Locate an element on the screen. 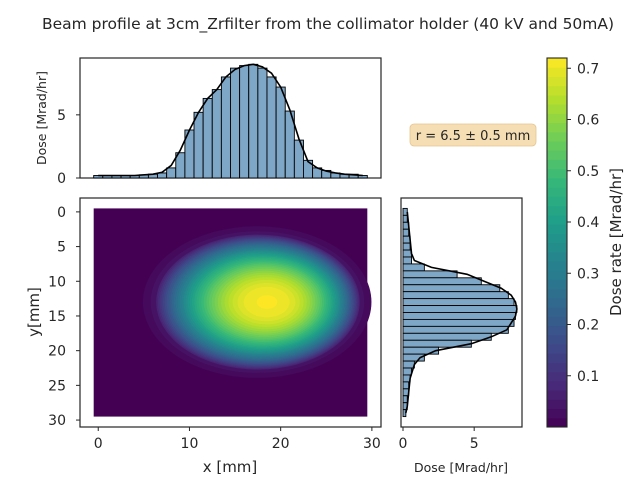 The image size is (640, 480). y-tick-label: 30 is located at coordinates (57, 421).